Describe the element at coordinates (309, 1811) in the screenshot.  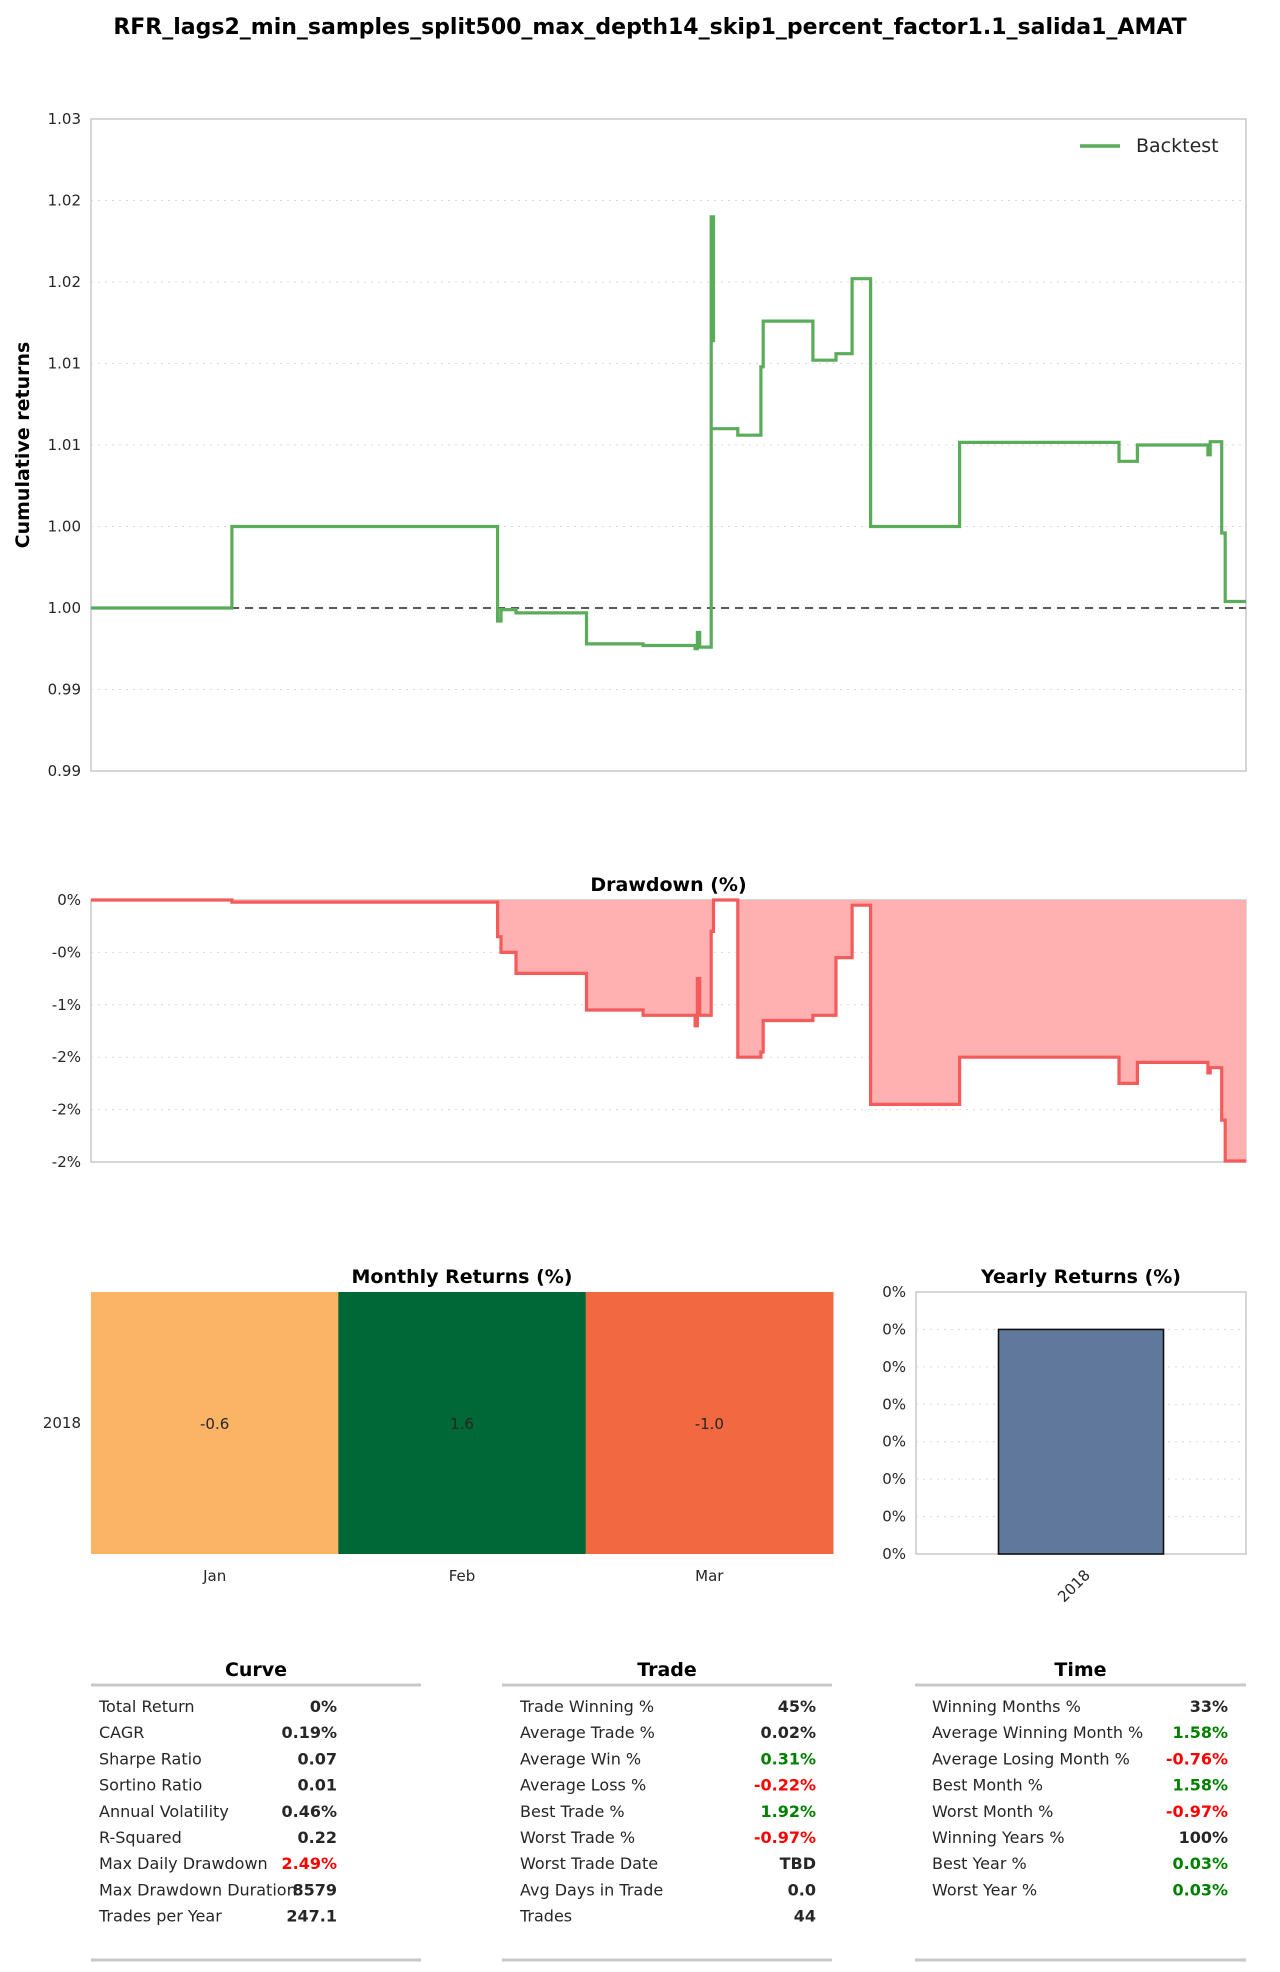
I see `stats-value: 0.46%` at that location.